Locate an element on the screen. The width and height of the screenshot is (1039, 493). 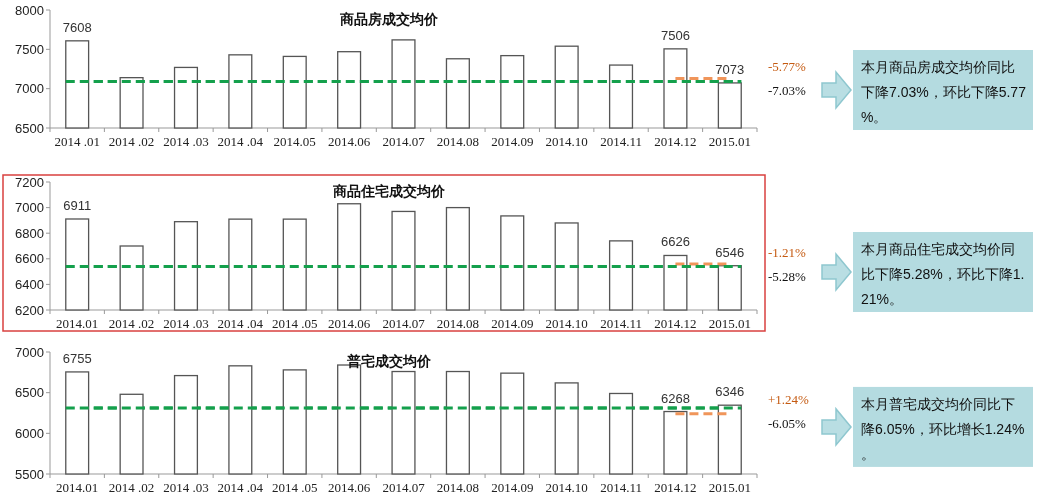
data-label: 7506 is located at coordinates (675, 35).